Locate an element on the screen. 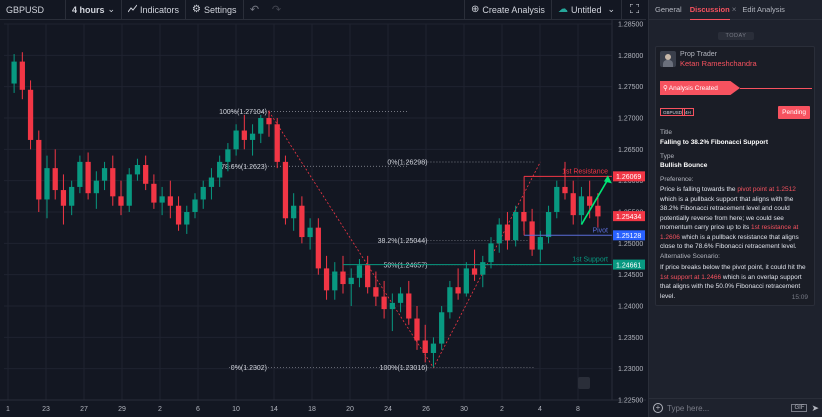 The image size is (822, 417). projection-arrowhead is located at coordinates (607, 179).